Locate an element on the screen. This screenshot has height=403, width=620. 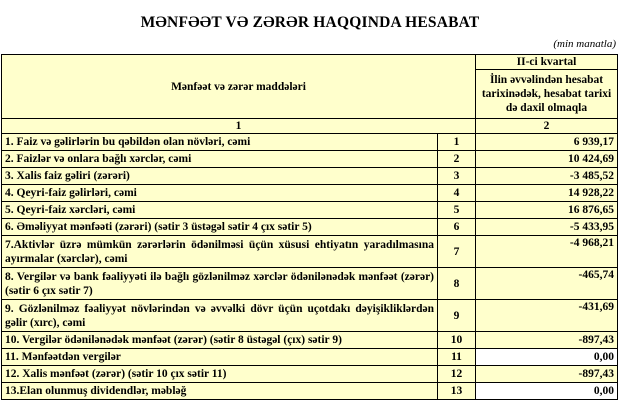
table-row: 11. Mənfəətdən vergilər 11 0,00 is located at coordinates (309, 357).